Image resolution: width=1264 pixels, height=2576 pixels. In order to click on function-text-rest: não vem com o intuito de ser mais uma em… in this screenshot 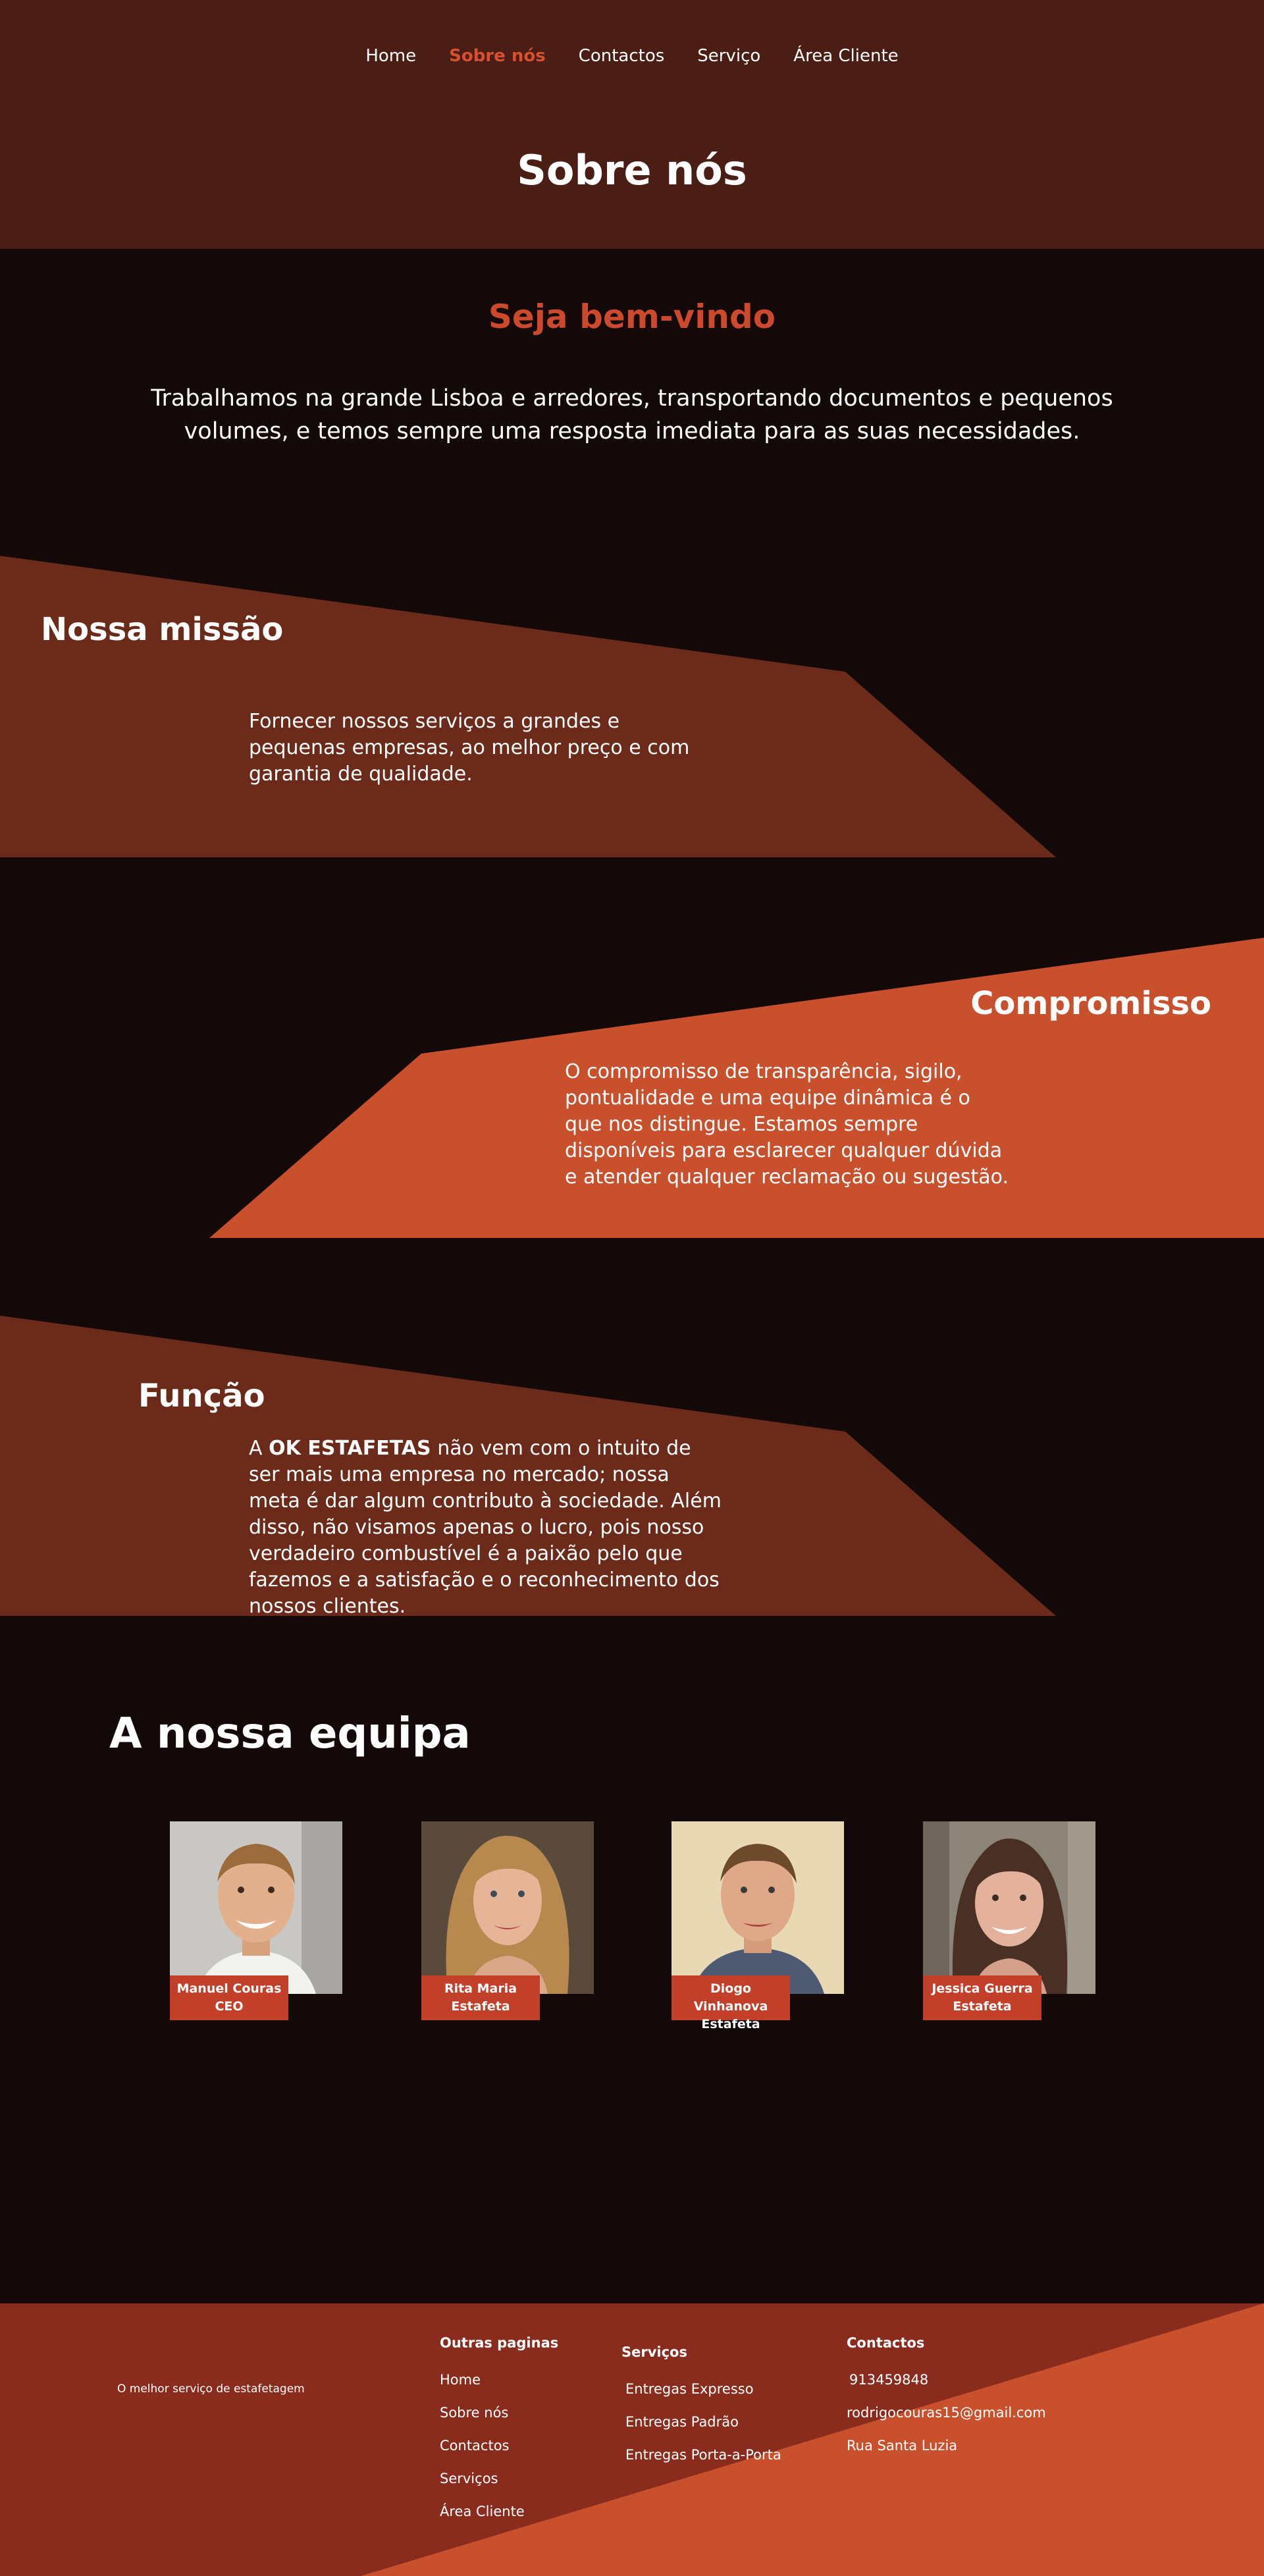, I will do `click(486, 1527)`.